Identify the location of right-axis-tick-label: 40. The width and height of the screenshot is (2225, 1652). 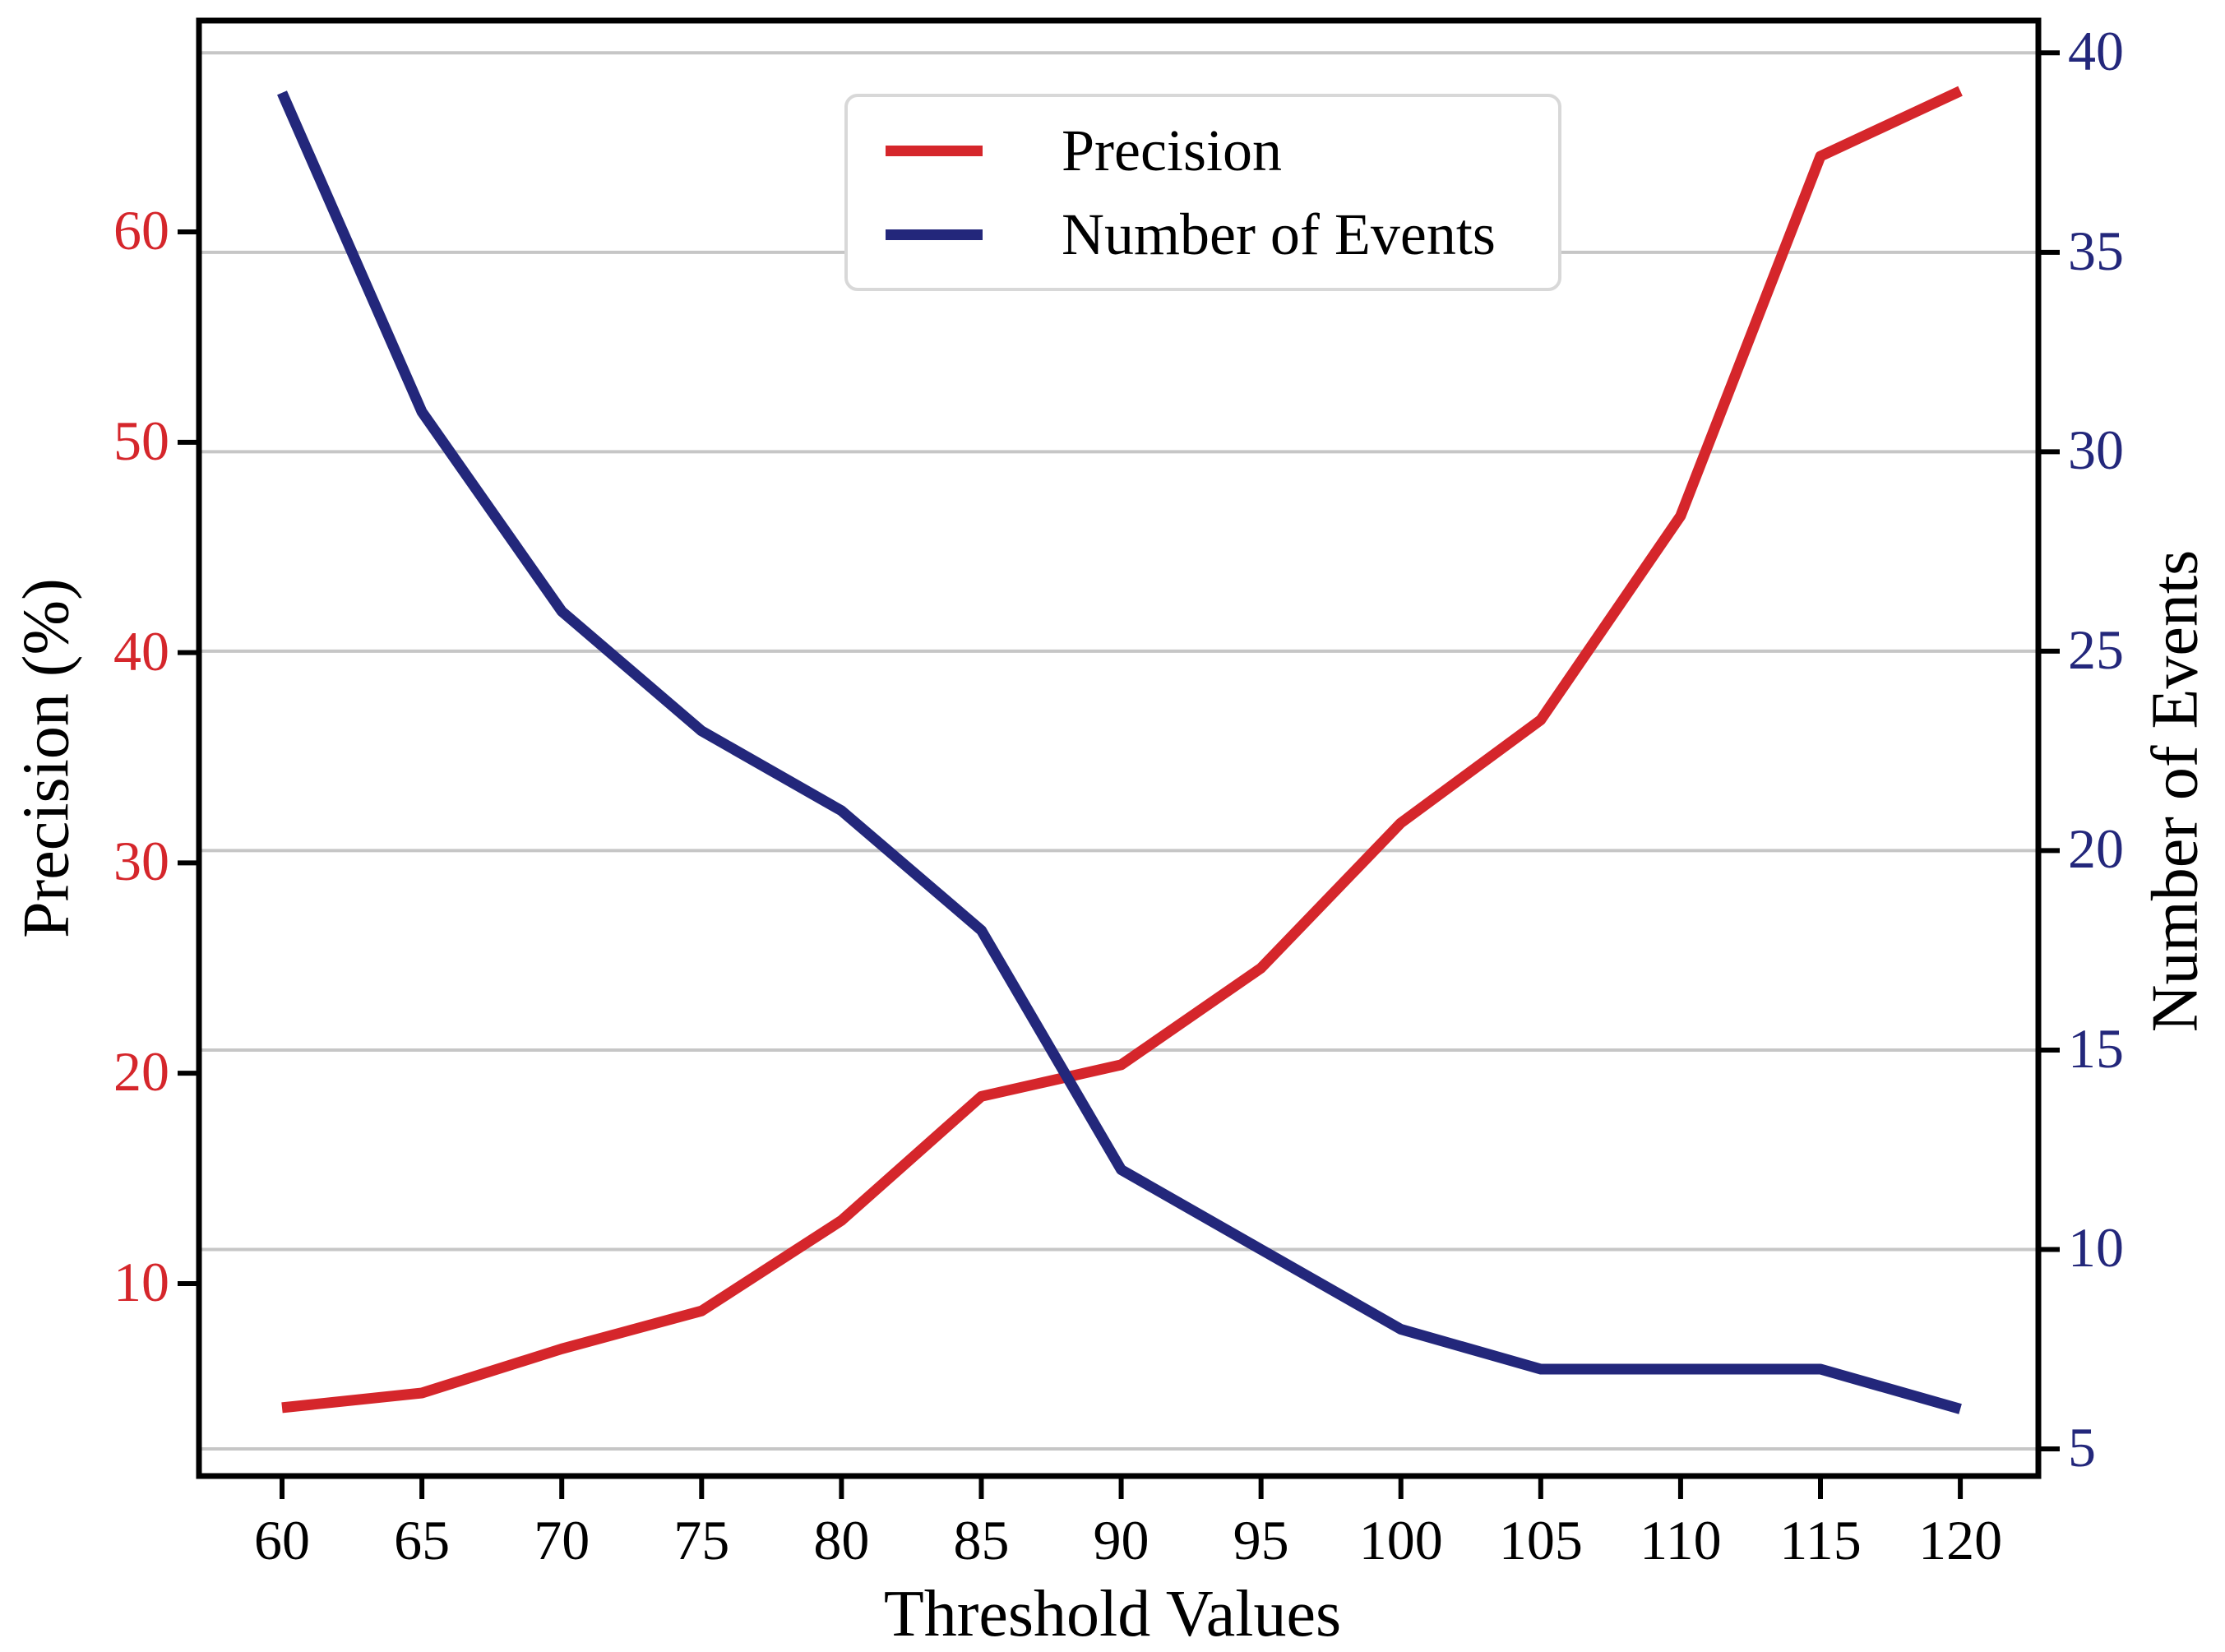
(2096, 52).